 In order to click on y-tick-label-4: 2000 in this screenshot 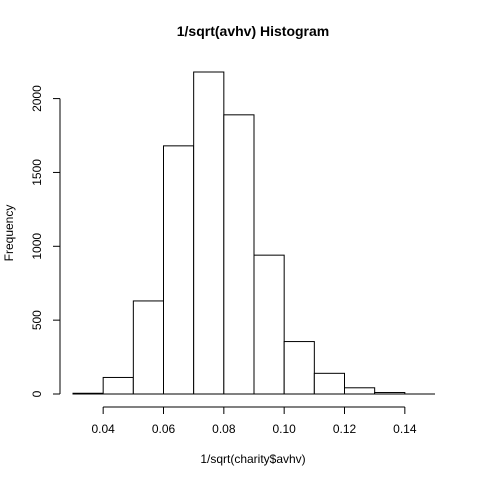, I will do `click(37, 98)`.